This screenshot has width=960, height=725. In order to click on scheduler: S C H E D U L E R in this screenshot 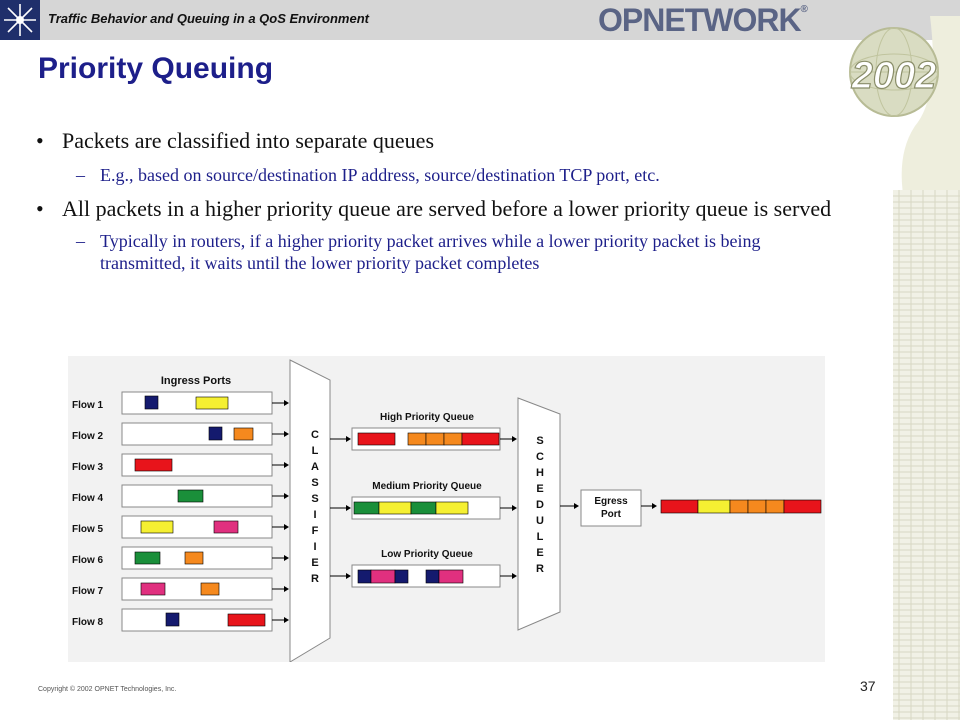, I will do `click(539, 514)`.